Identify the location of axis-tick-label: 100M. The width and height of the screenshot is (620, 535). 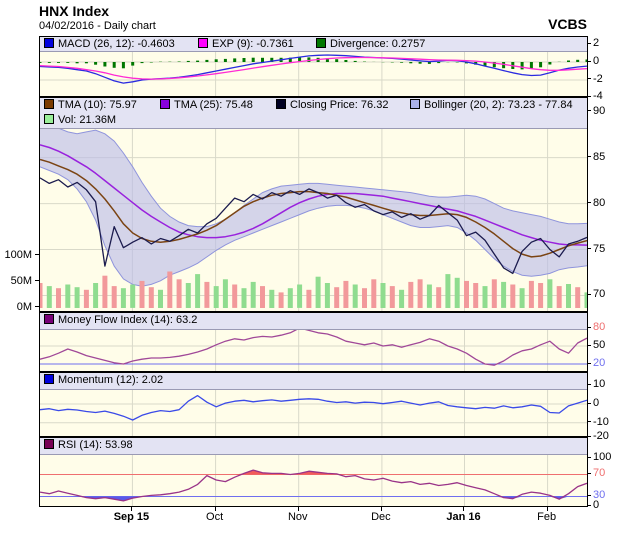
(18, 254).